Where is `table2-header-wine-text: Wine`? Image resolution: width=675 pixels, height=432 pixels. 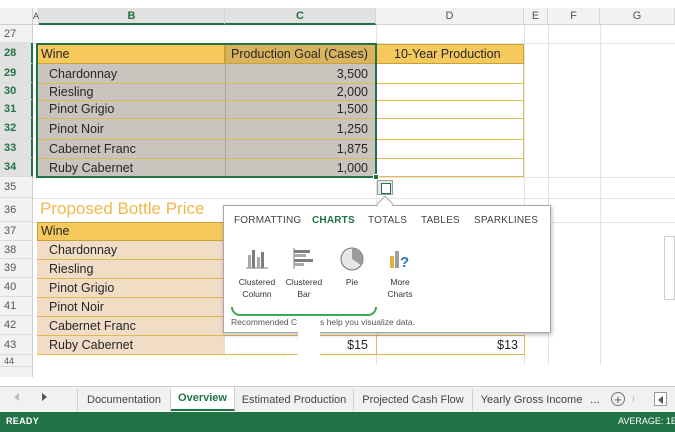 table2-header-wine-text: Wine is located at coordinates (55, 231).